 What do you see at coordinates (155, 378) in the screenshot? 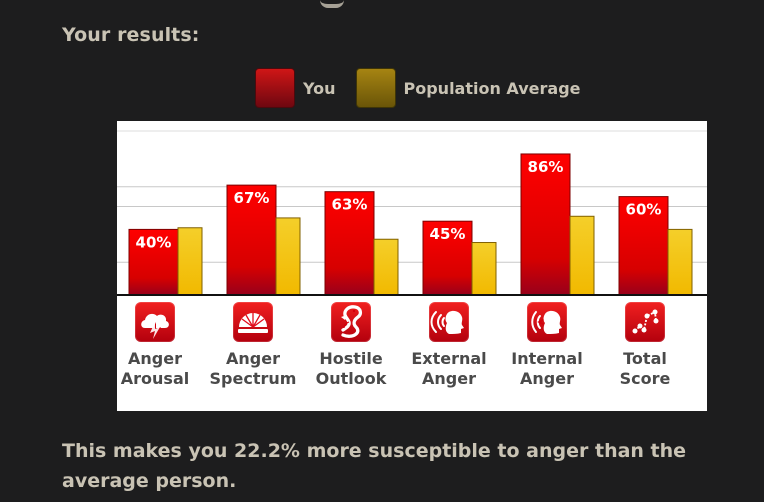
I see `category-label-line-2: Arousal` at bounding box center [155, 378].